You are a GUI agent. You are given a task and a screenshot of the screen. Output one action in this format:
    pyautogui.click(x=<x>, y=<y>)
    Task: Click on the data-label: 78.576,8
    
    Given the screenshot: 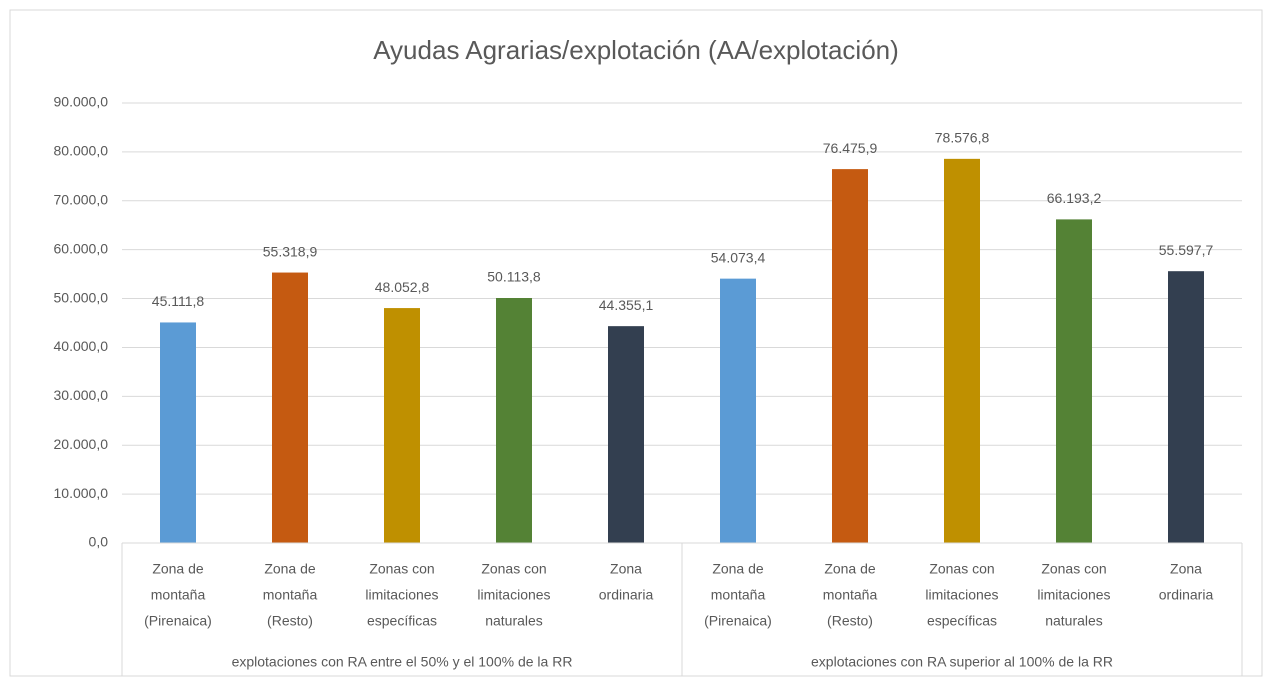 What is the action you would take?
    pyautogui.click(x=962, y=138)
    